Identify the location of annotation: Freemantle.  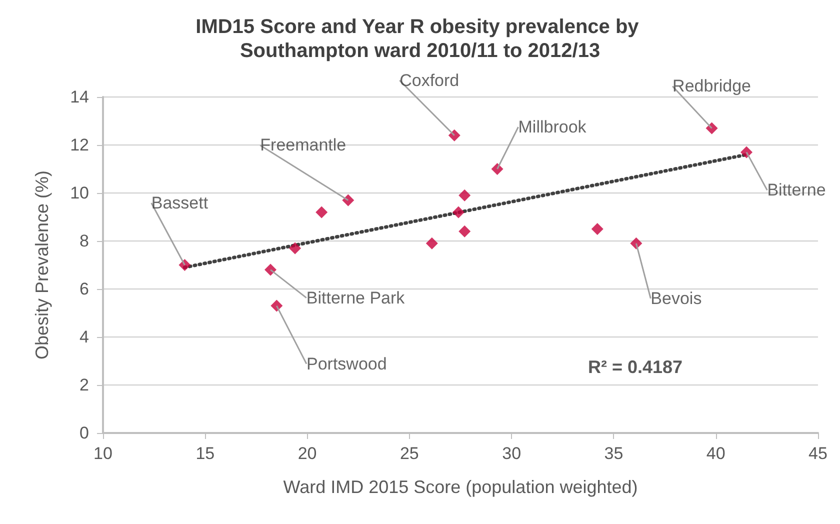
(303, 145).